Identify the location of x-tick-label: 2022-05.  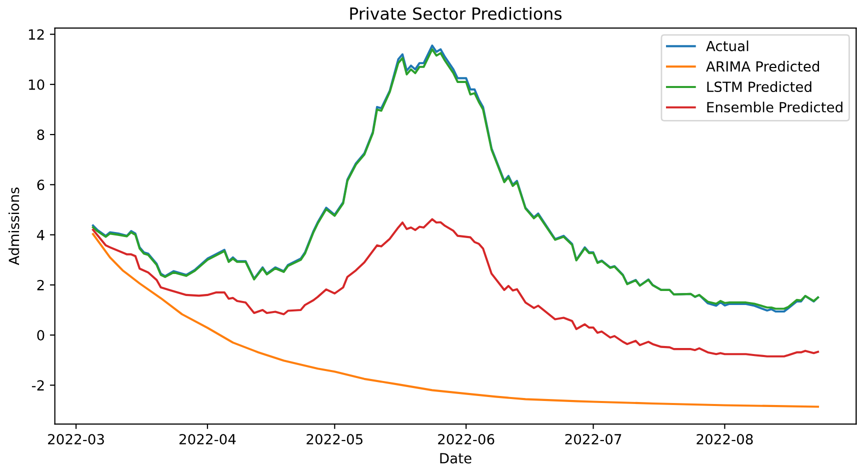
(334, 439).